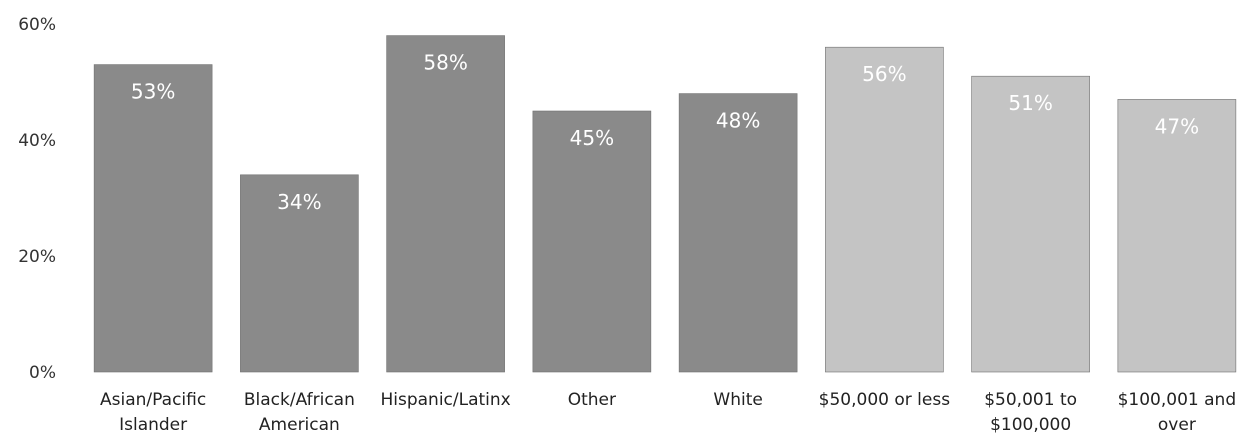  Describe the element at coordinates (299, 202) in the screenshot. I see `data-label: 34%` at that location.